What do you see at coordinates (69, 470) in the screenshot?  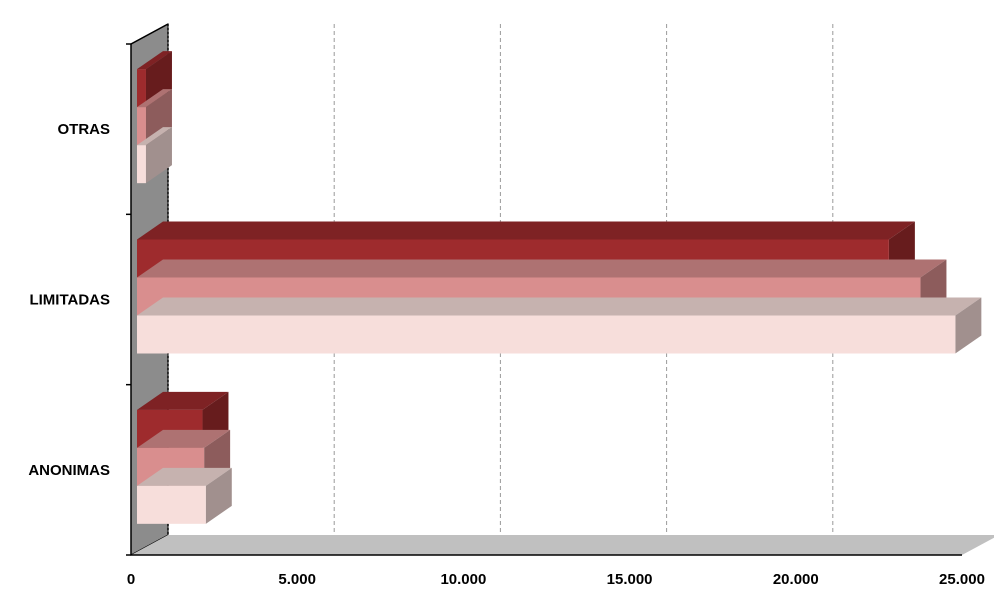 I see `category-label: ANONIMAS` at bounding box center [69, 470].